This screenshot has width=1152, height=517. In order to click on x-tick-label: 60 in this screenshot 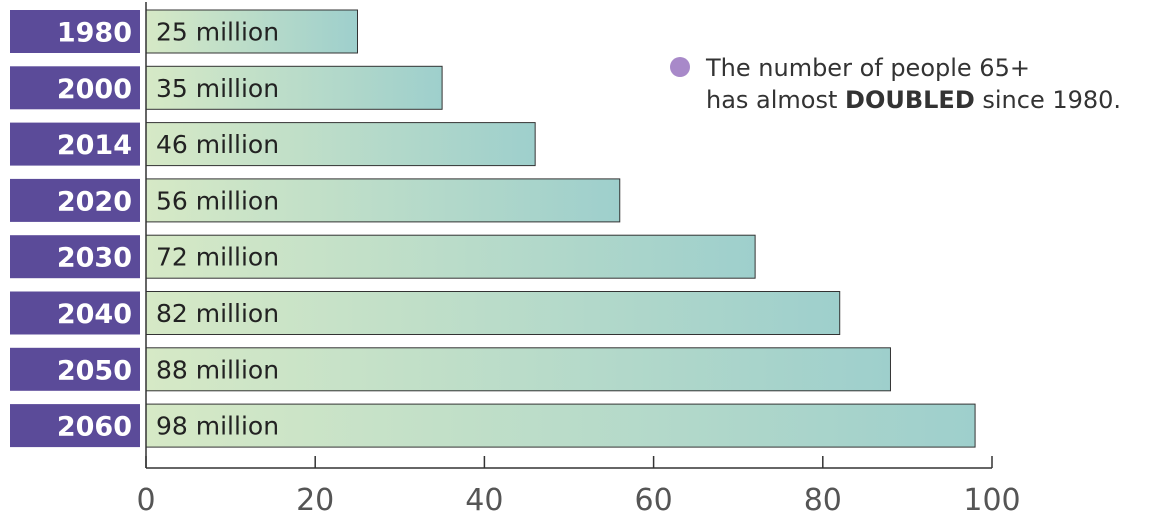, I will do `click(654, 500)`.